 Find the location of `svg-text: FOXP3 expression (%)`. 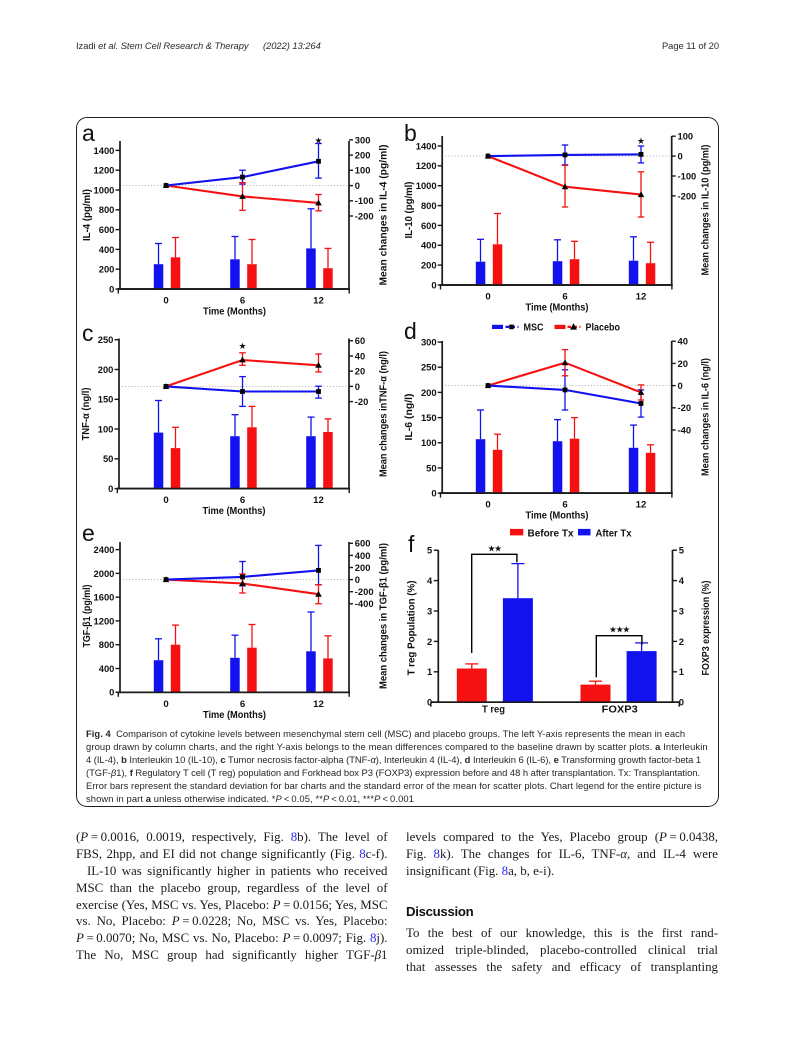

svg-text: FOXP3 expression (%) is located at coordinates (706, 628).